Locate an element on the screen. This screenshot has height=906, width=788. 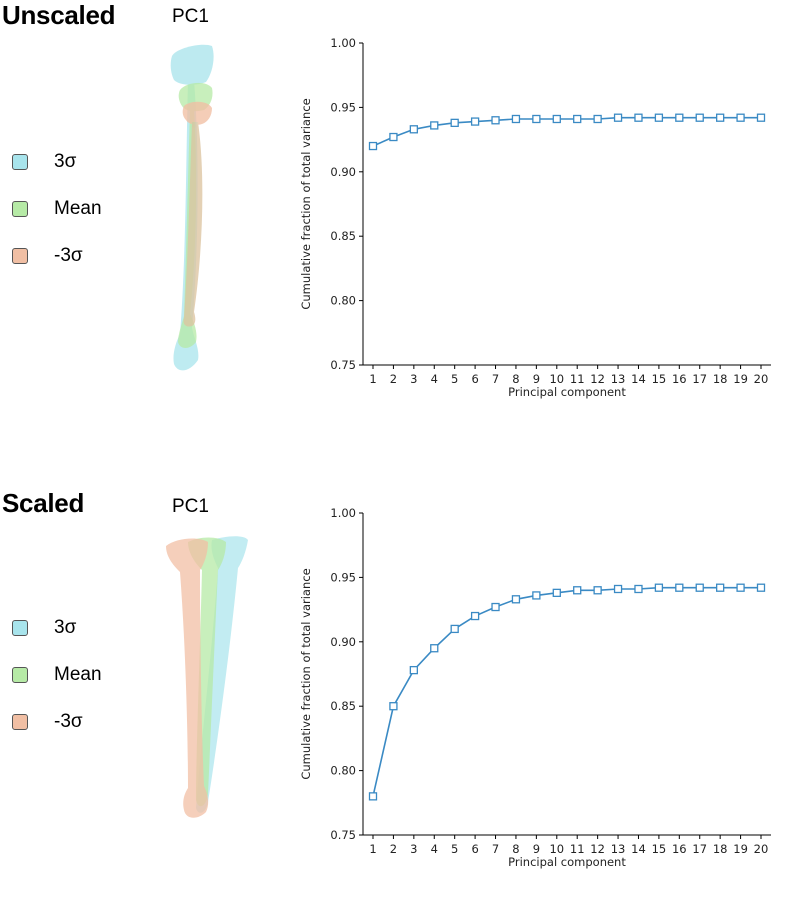
section-title: Scaled is located at coordinates (43, 503).